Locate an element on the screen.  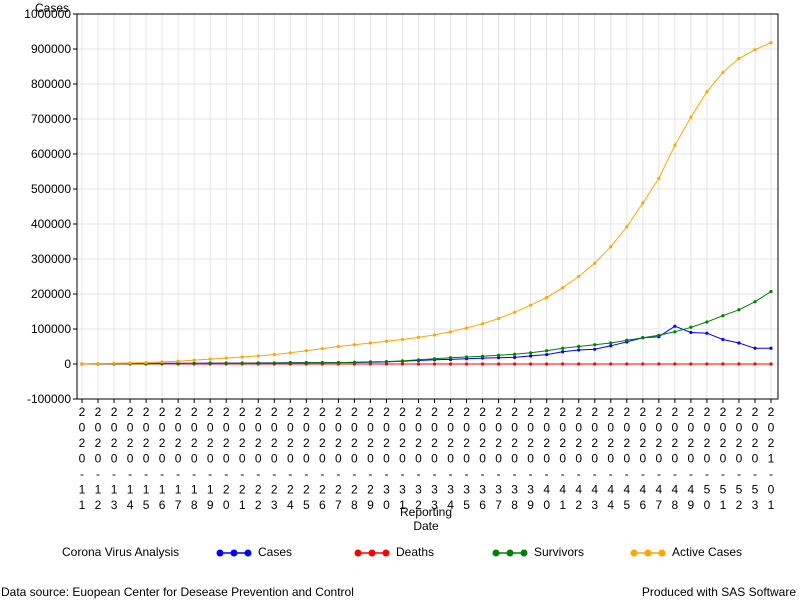
x-tick-label: 2 0 2 0 -3 8 is located at coordinates (514, 458).